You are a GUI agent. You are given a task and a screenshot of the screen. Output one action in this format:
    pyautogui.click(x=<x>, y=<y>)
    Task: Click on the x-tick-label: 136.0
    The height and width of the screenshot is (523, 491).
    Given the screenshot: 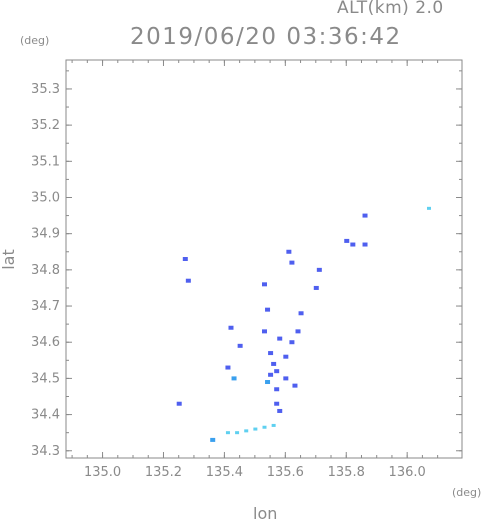 What is the action you would take?
    pyautogui.click(x=407, y=472)
    